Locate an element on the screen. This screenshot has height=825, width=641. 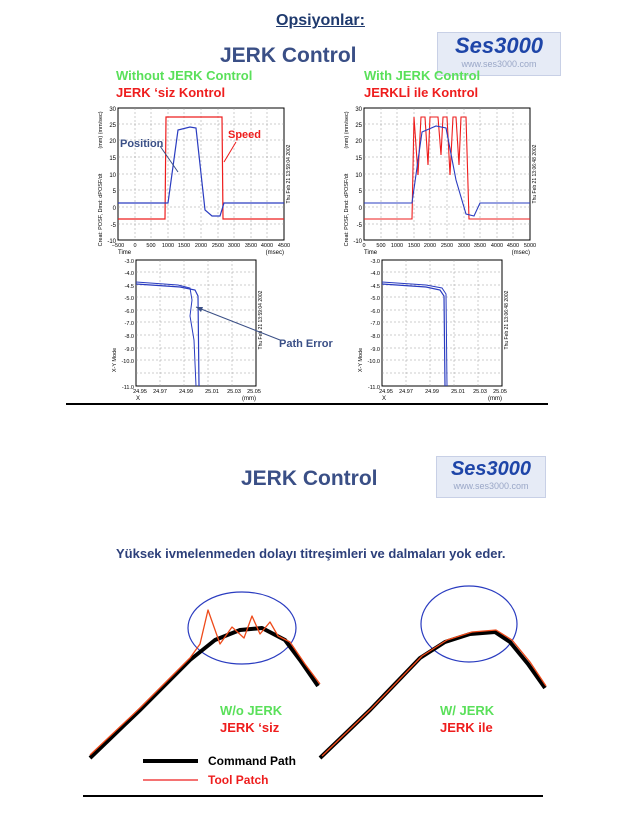
position-curve-left is located at coordinates (201, 171).